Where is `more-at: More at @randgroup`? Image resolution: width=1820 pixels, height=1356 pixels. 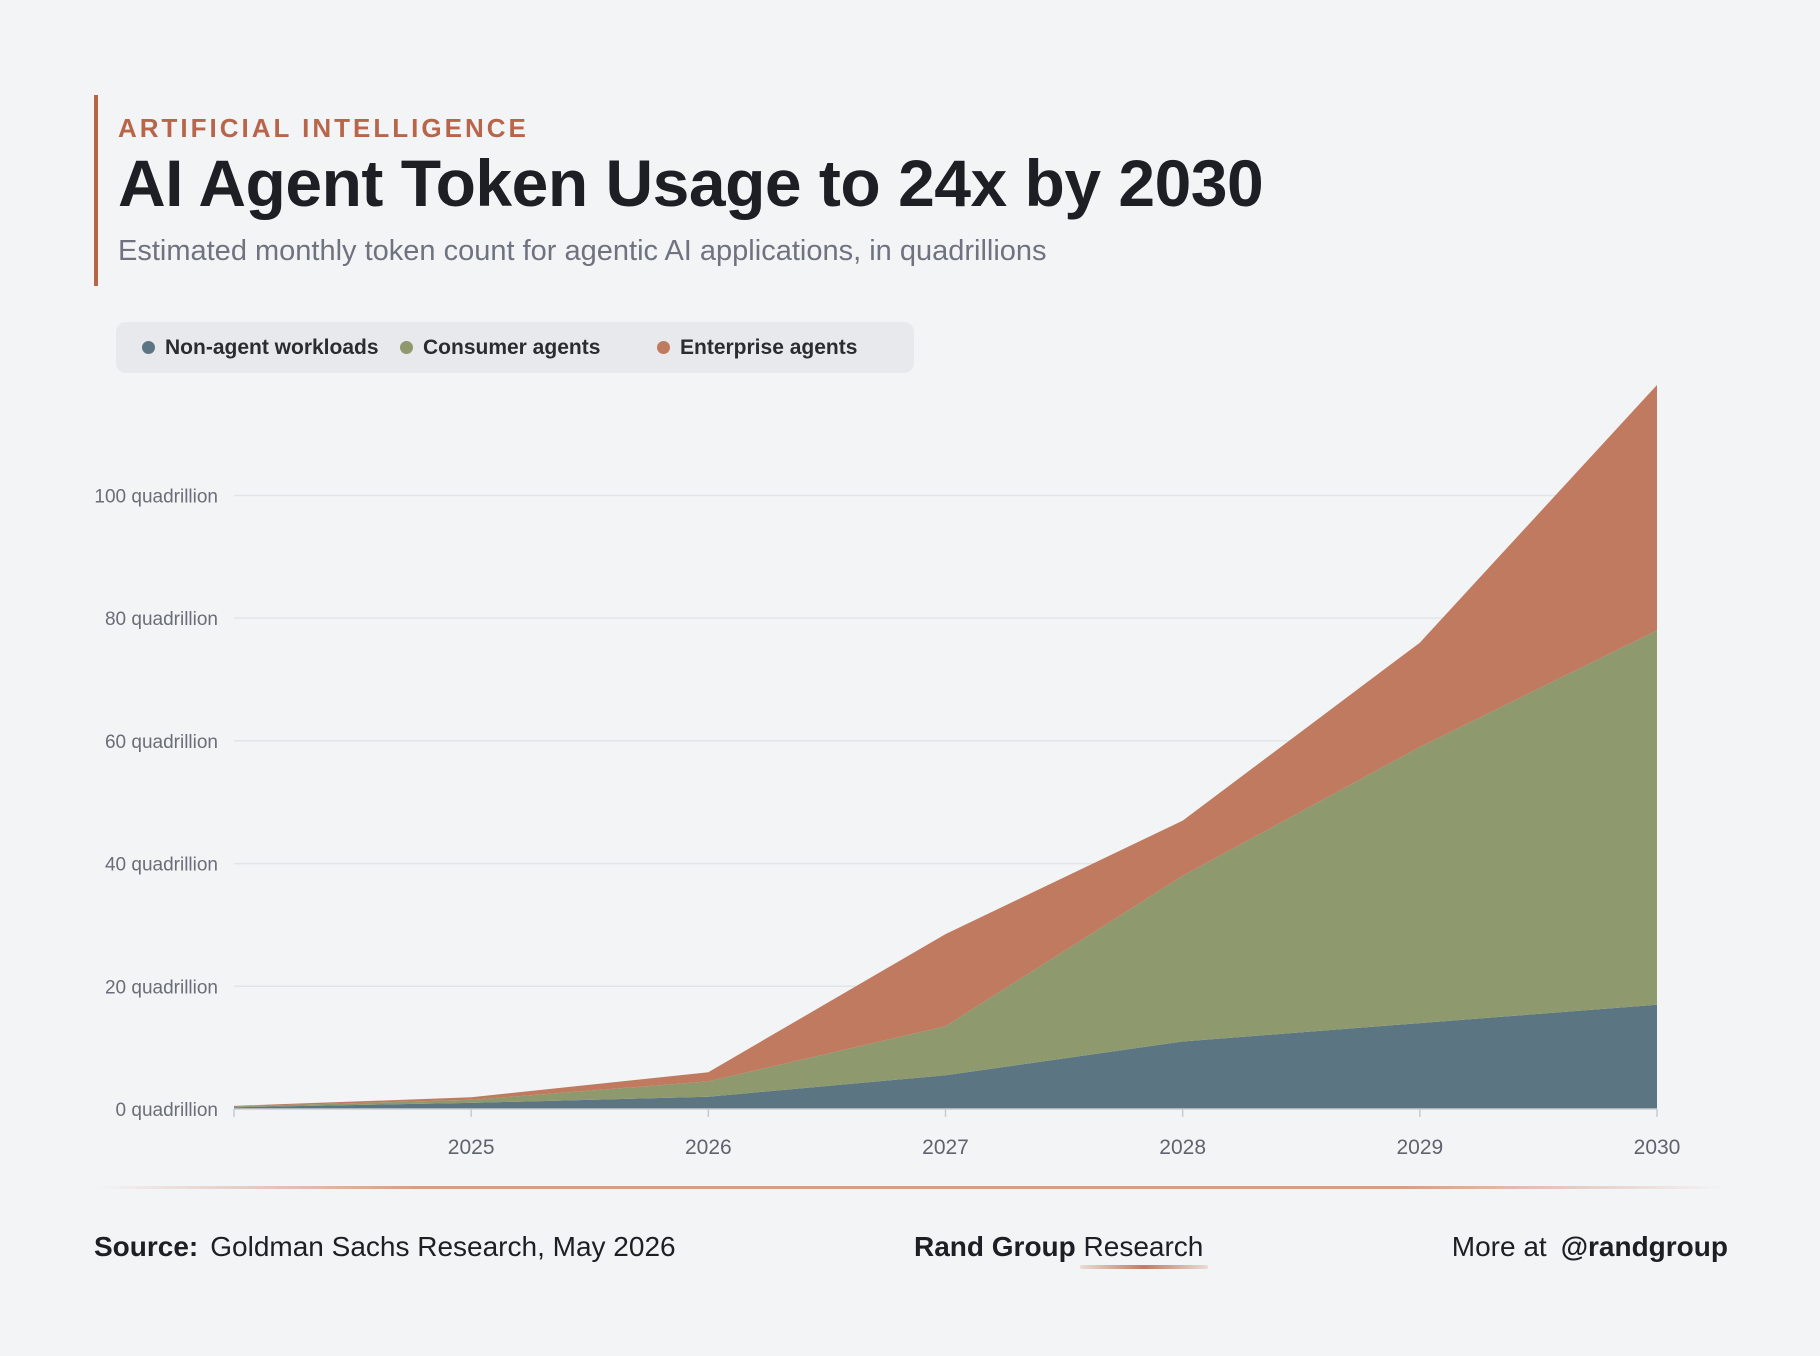
more-at: More at @randgroup is located at coordinates (1590, 1247).